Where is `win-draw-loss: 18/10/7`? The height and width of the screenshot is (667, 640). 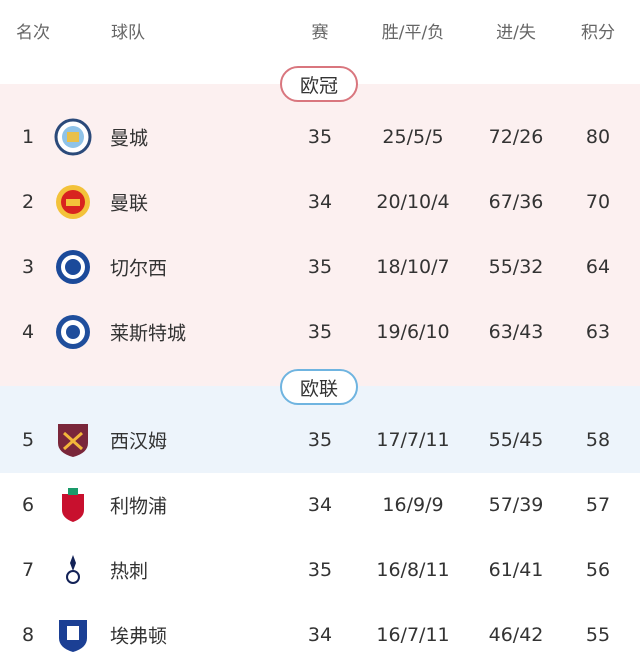
win-draw-loss: 18/10/7 is located at coordinates (413, 266).